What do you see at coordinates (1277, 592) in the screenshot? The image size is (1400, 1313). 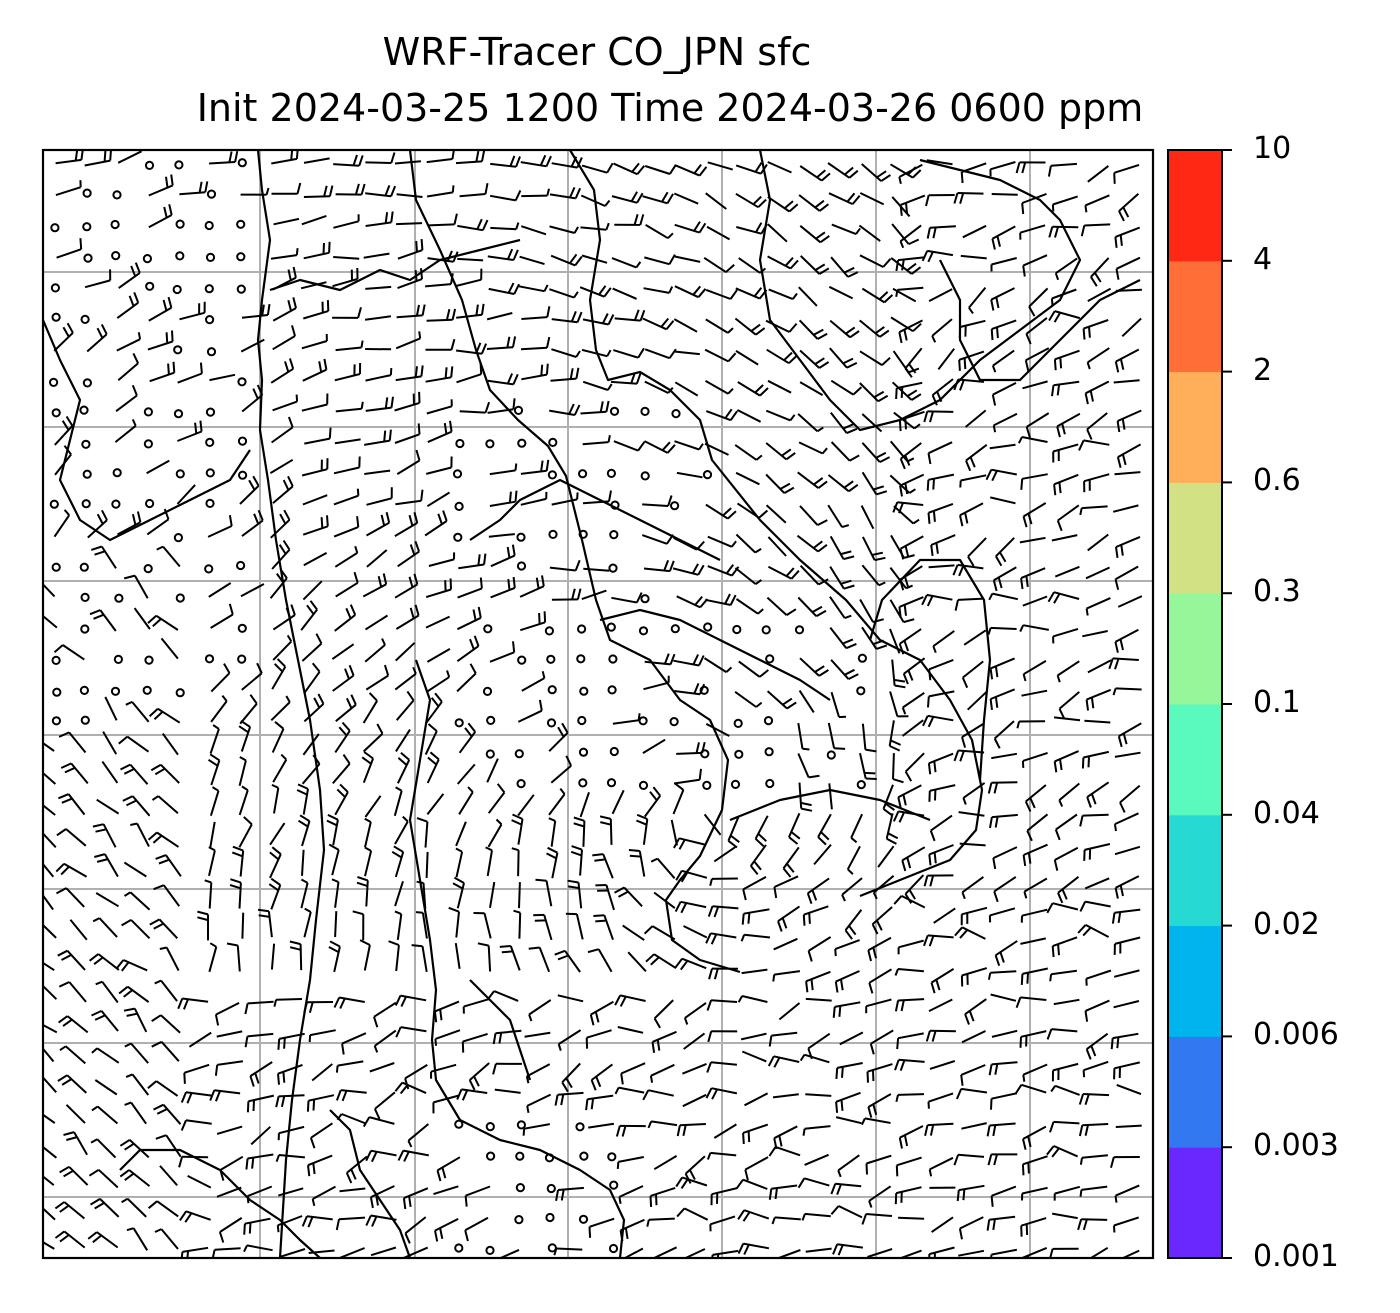 I see `colorbar-tick-label: 0.3` at bounding box center [1277, 592].